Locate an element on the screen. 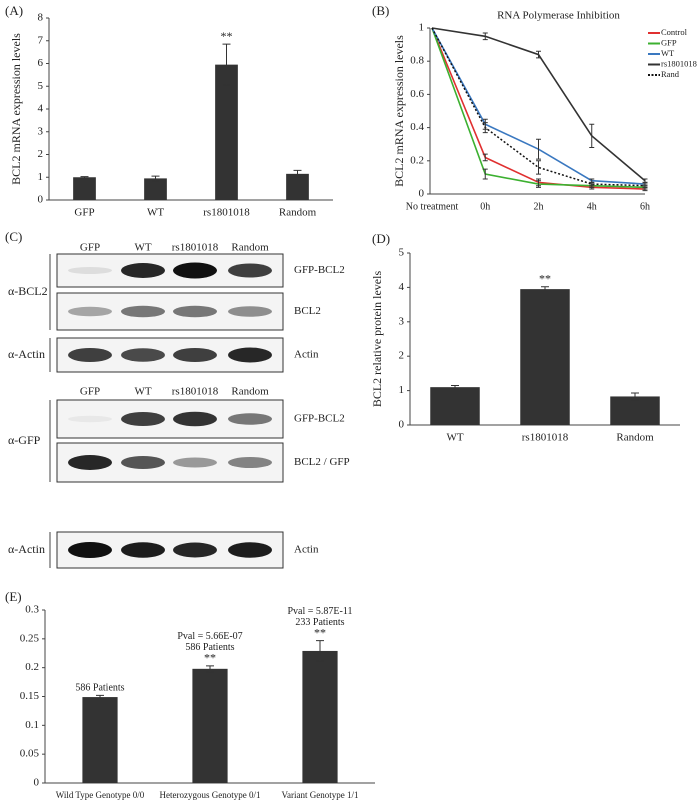  legend-label: WT is located at coordinates (668, 53).